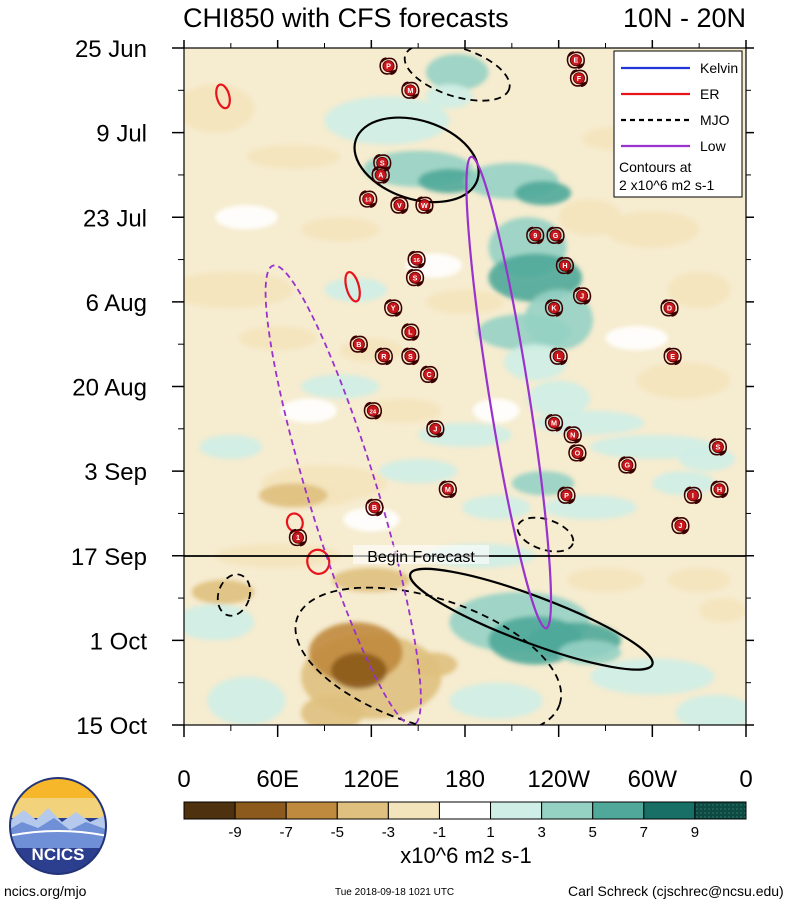 Image resolution: width=809 pixels, height=907 pixels. Describe the element at coordinates (577, 453) in the screenshot. I see `storm-marker: O` at that location.